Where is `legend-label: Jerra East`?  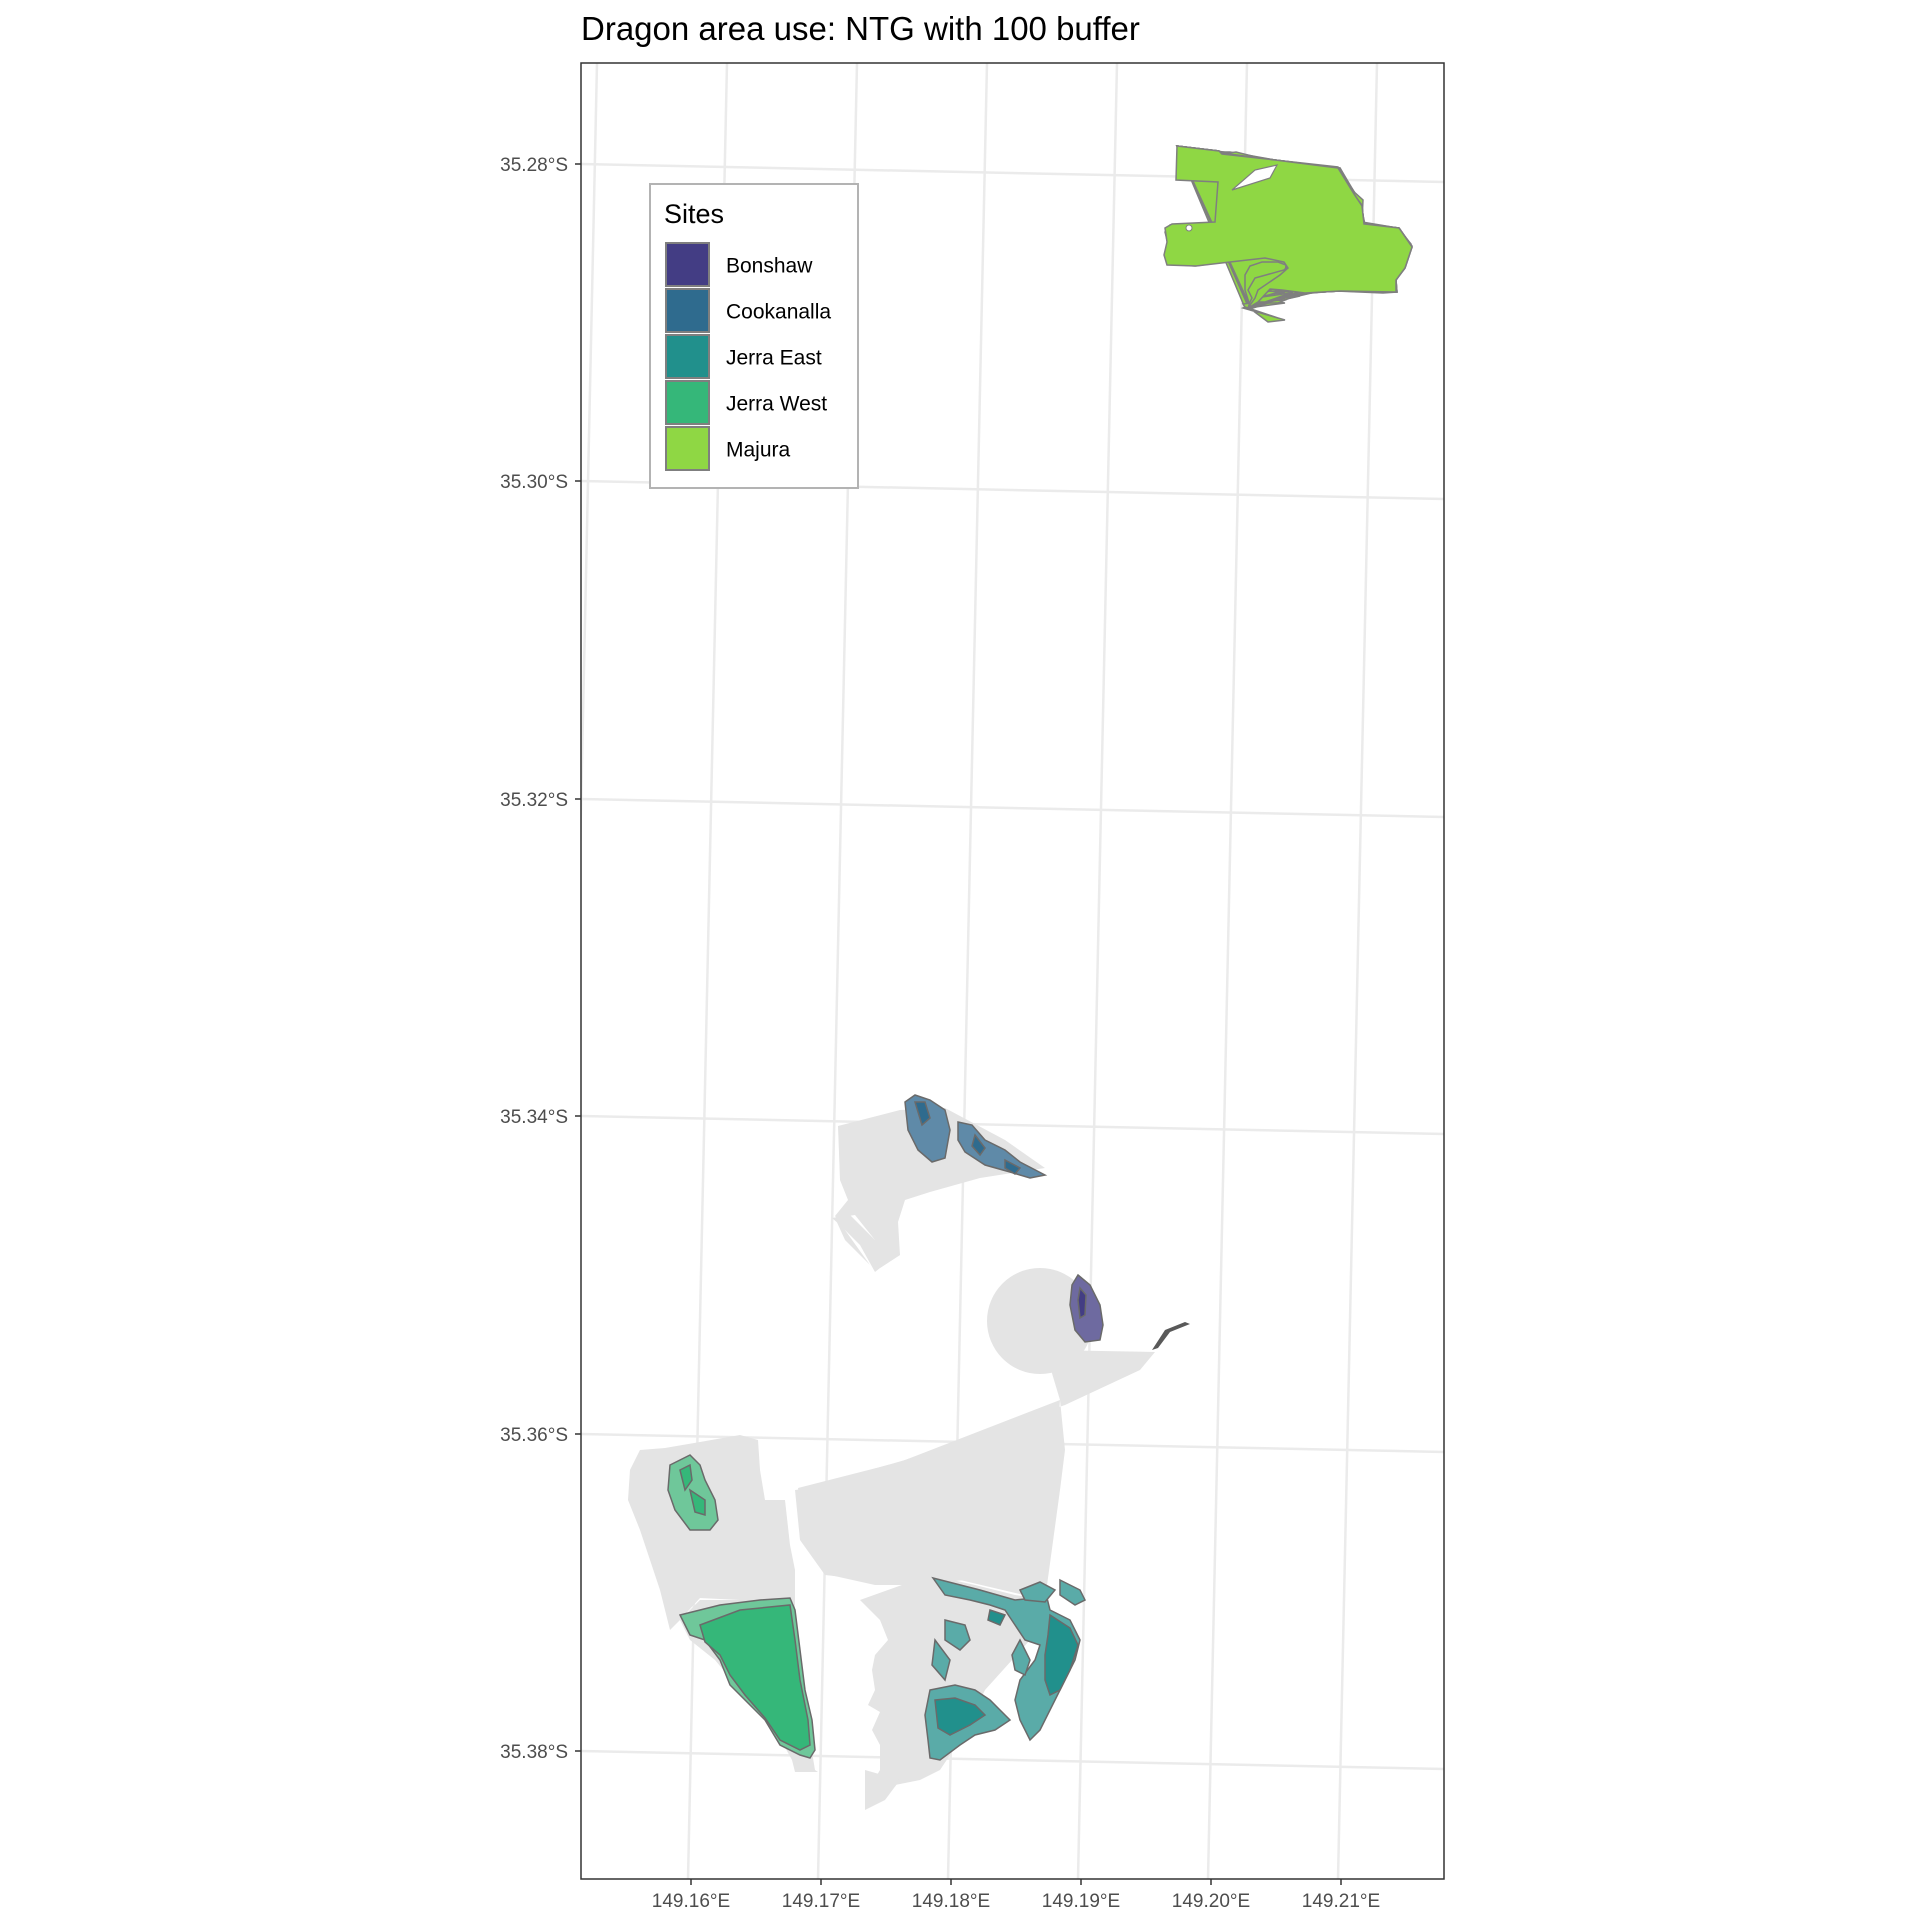
legend-label: Jerra East is located at coordinates (774, 358).